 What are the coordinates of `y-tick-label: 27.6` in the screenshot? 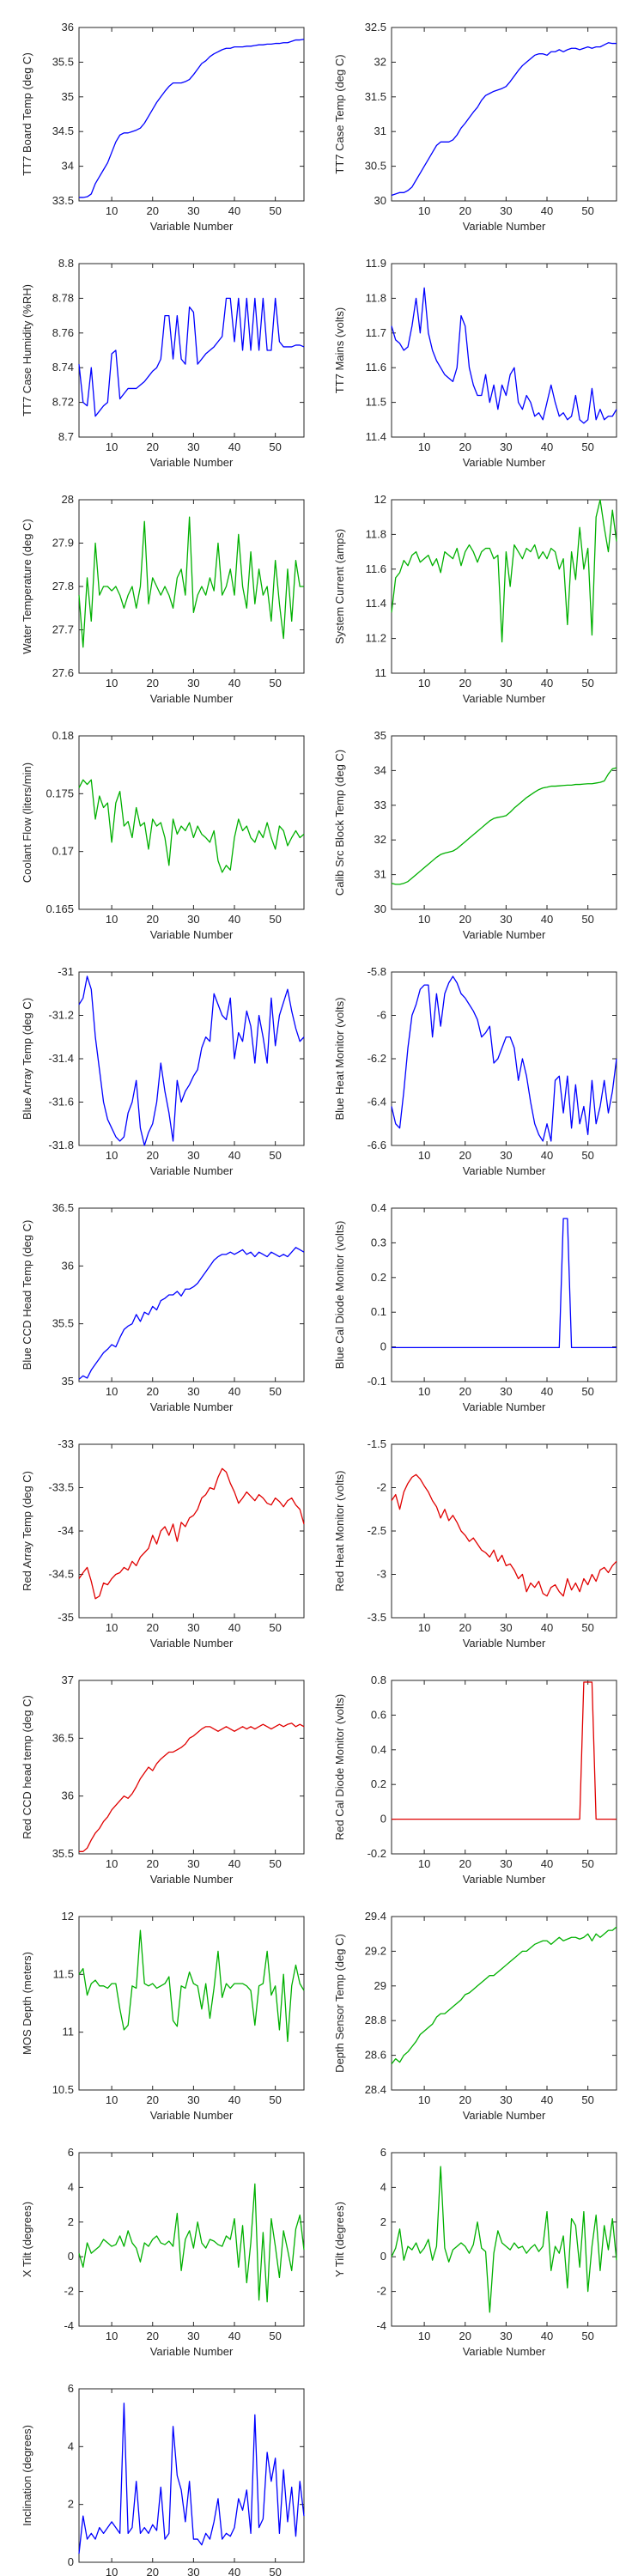 It's located at (63, 673).